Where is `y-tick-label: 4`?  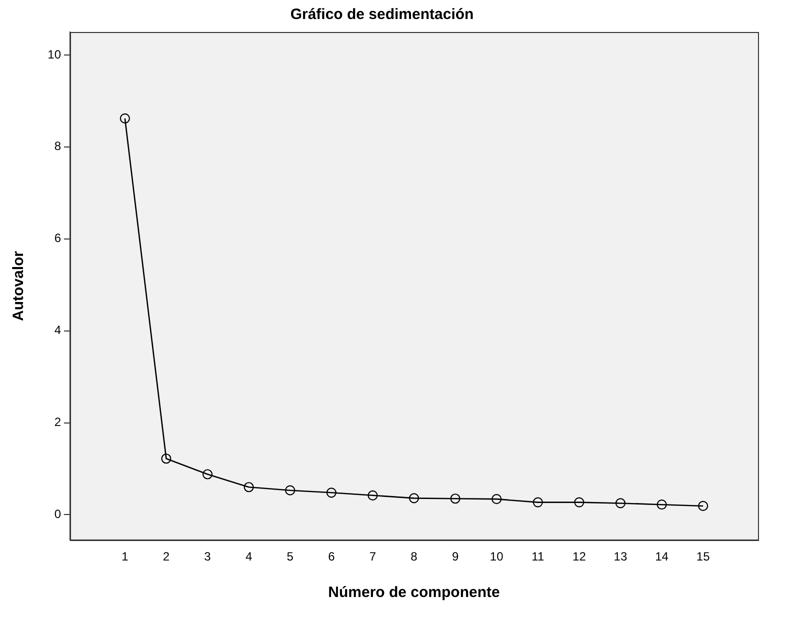
y-tick-label: 4 is located at coordinates (58, 330).